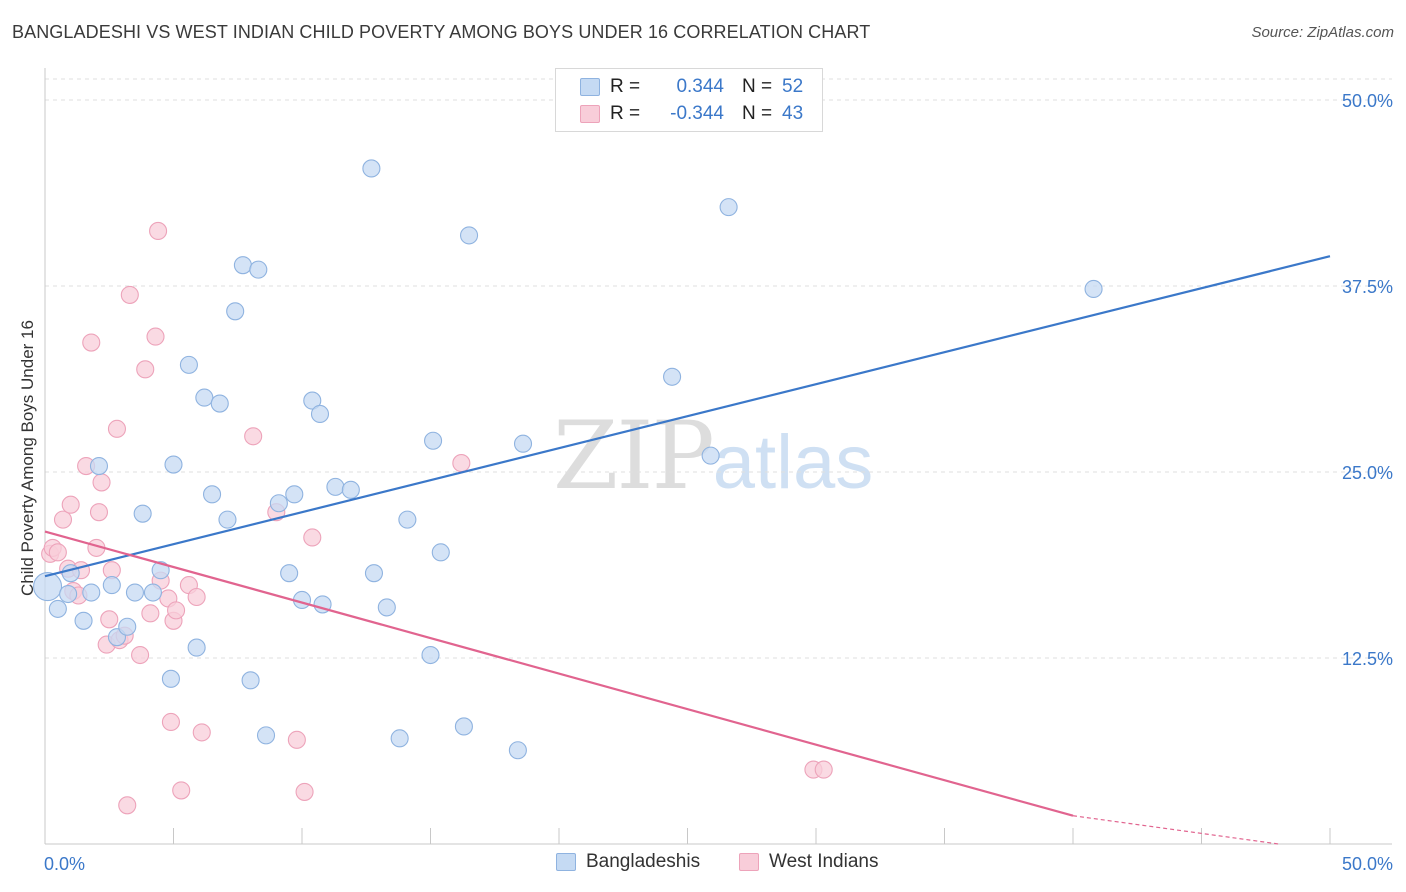 The height and width of the screenshot is (892, 1406). I want to click on bottom-legend-label: West Indians, so click(824, 861).